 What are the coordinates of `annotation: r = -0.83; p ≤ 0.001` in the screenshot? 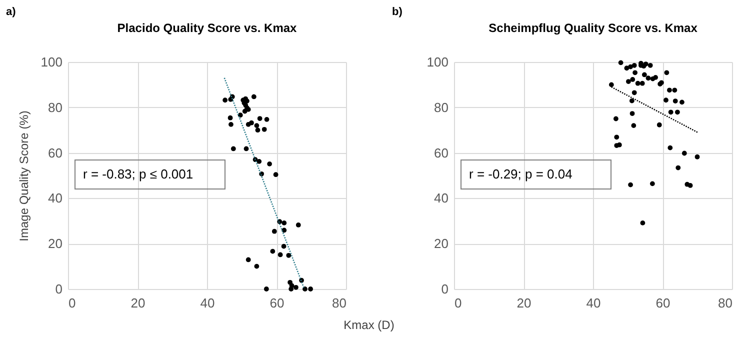 It's located at (138, 174).